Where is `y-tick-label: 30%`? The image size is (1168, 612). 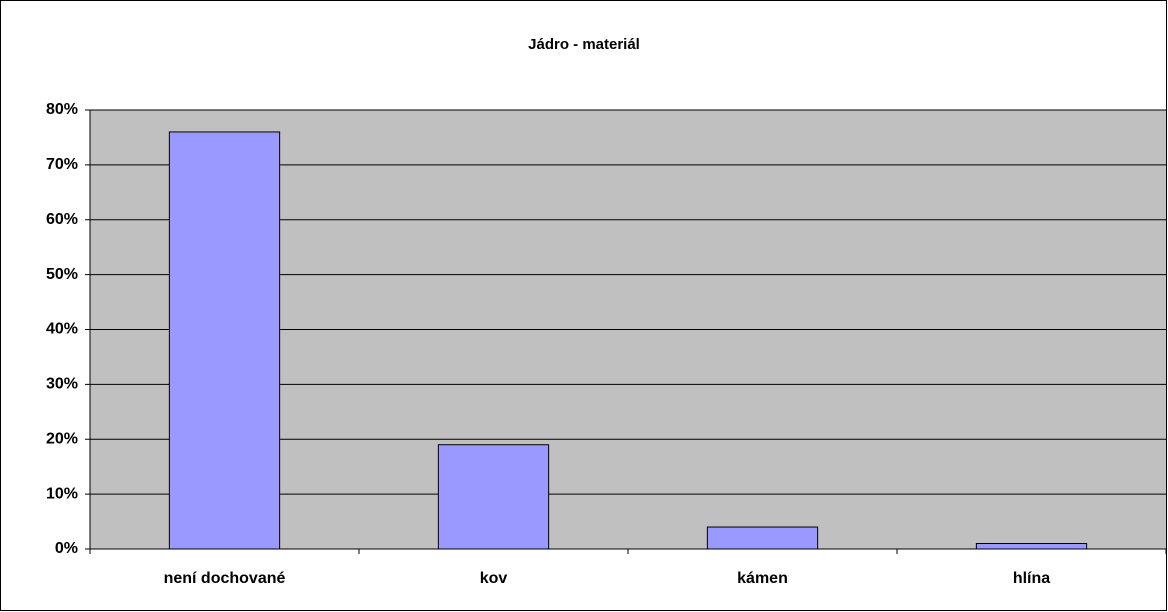
y-tick-label: 30% is located at coordinates (62, 384).